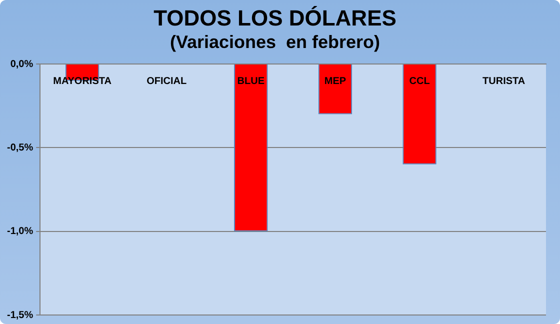 This screenshot has width=560, height=324. What do you see at coordinates (22, 64) in the screenshot?
I see `y-tick-label: 0,0%` at bounding box center [22, 64].